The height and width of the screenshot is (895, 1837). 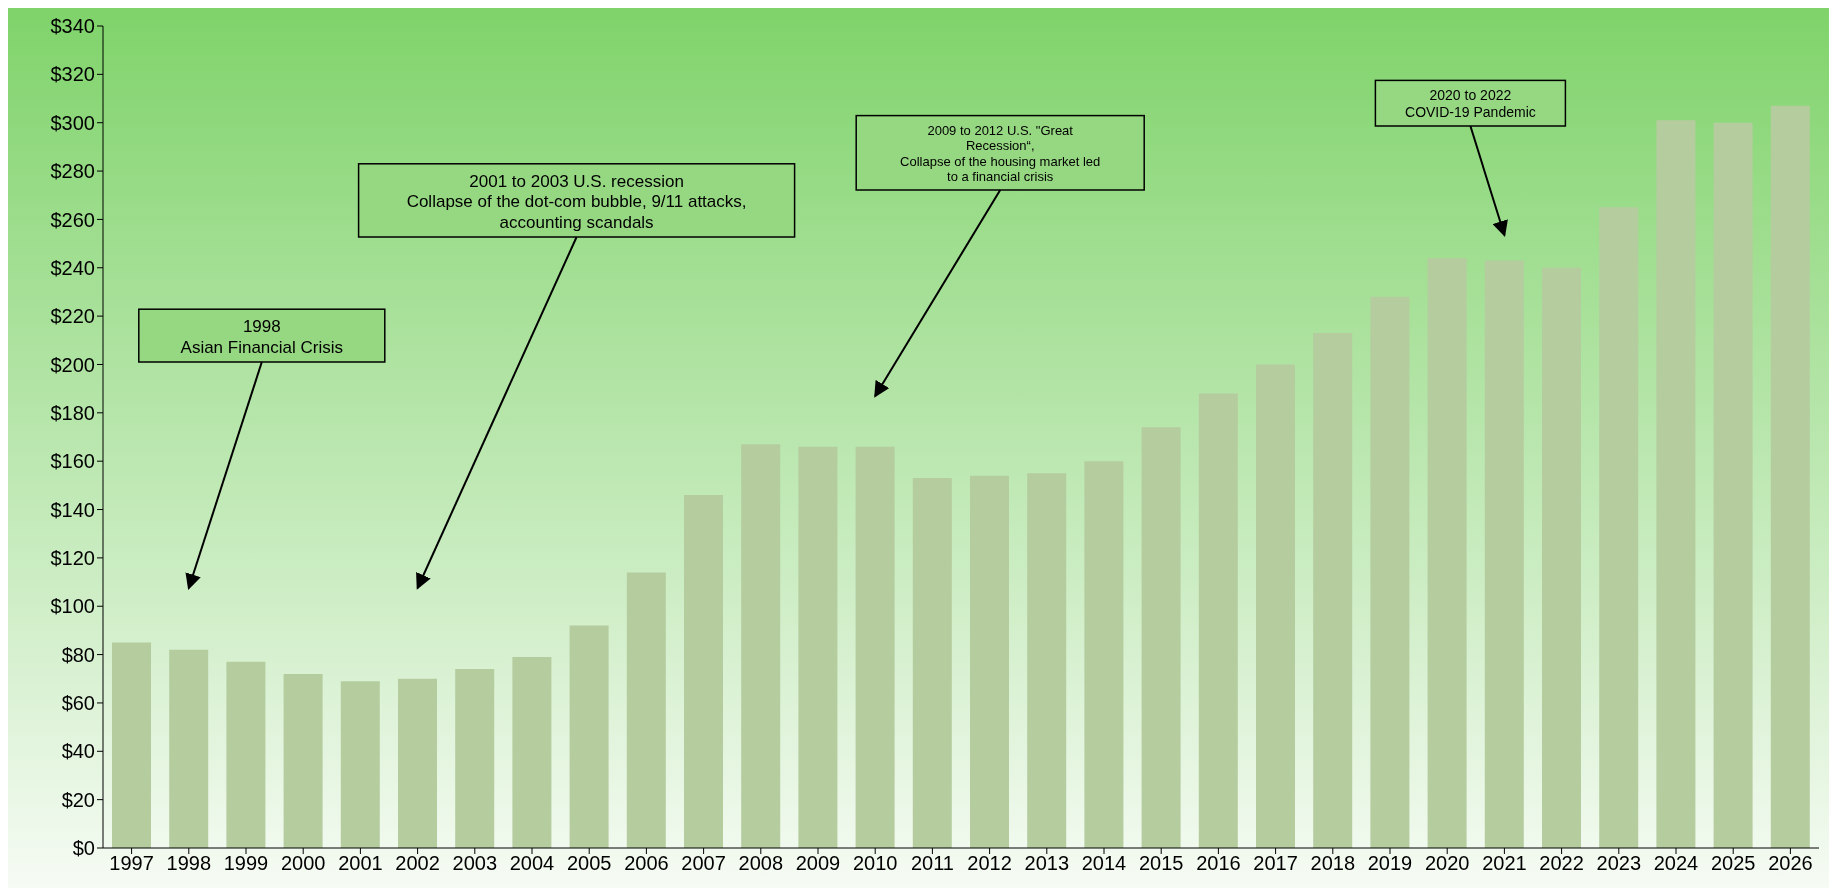 I want to click on x-tick-label: 2013, so click(x=1047, y=863).